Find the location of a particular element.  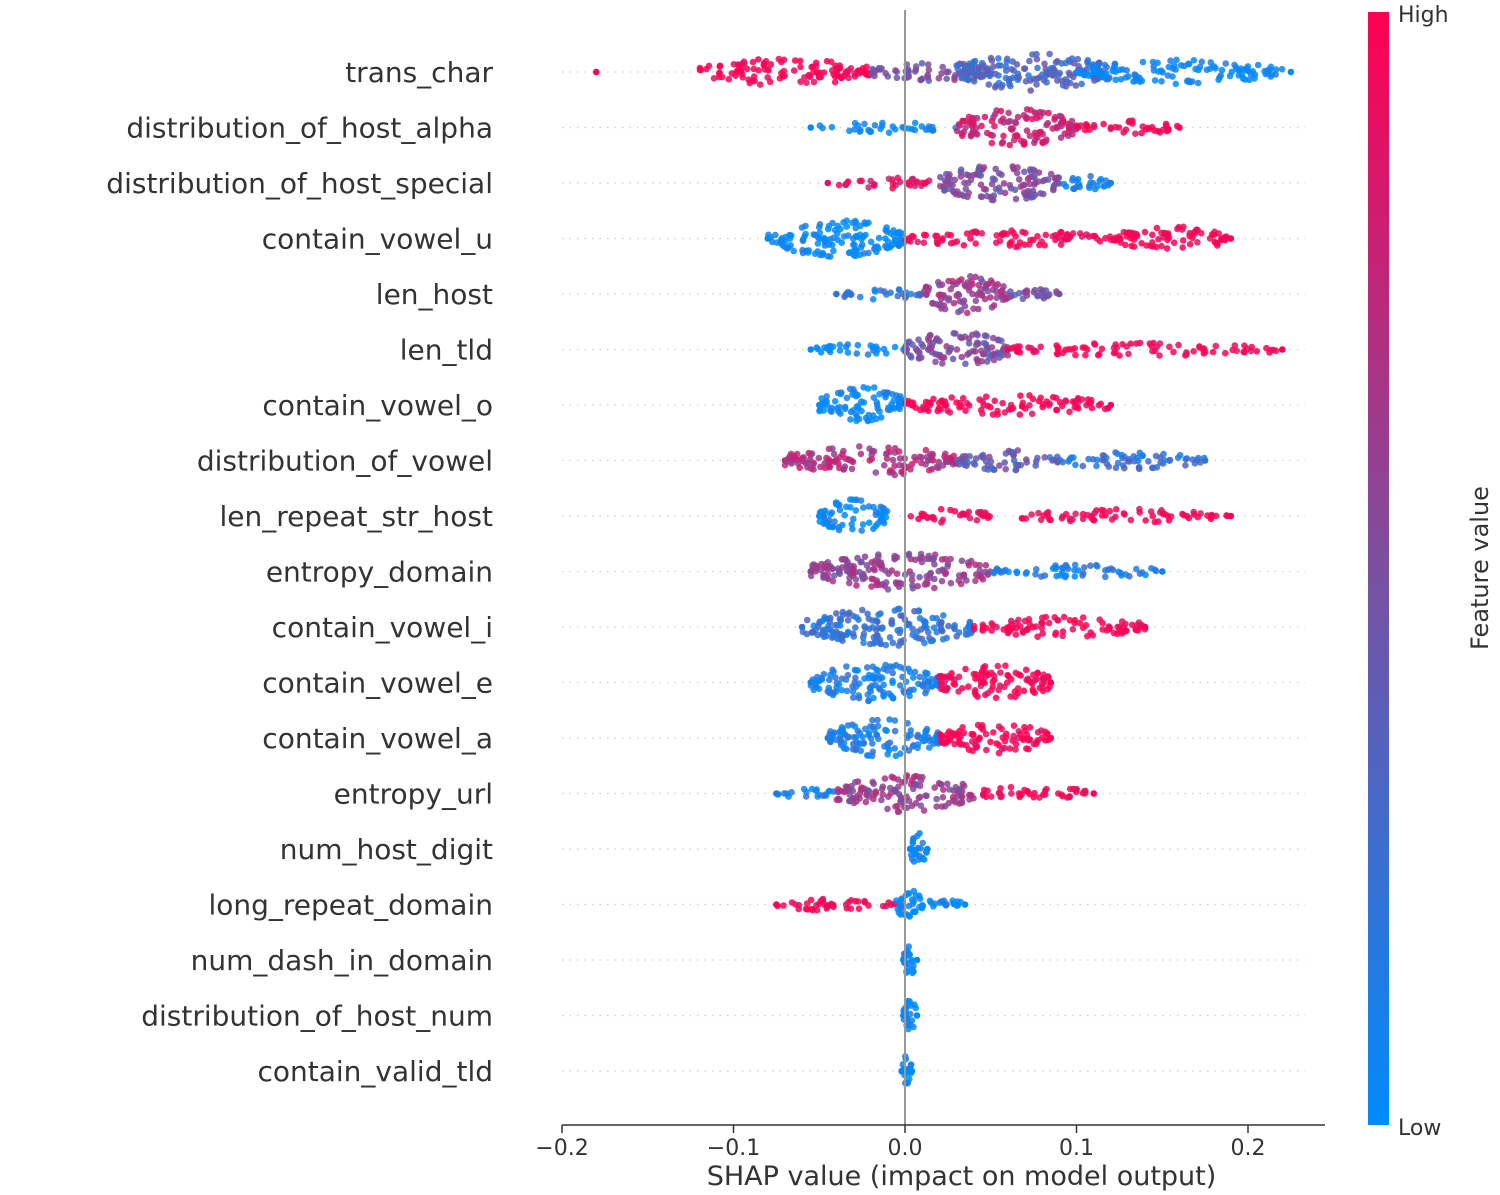

feature-row-distribution_of_host_alpha is located at coordinates (995, 127).